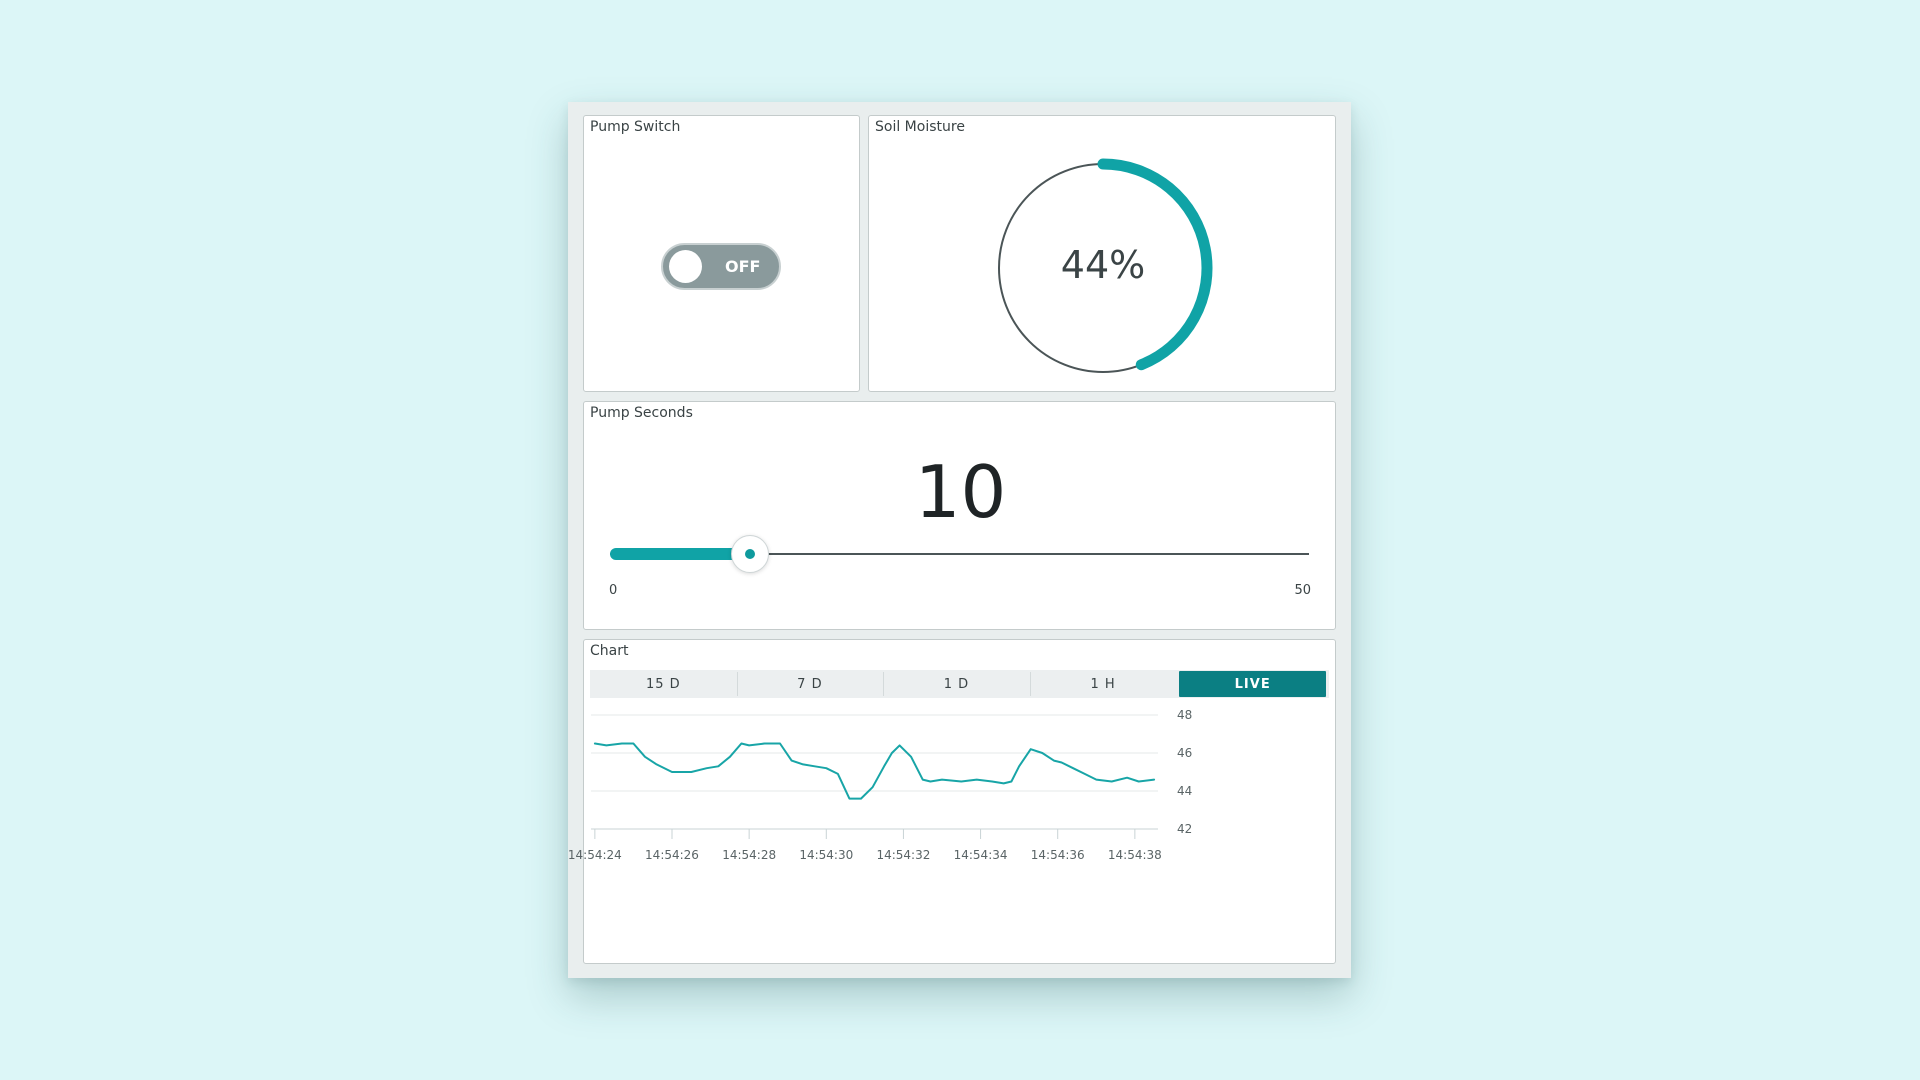 Image resolution: width=1920 pixels, height=1080 pixels. I want to click on pump-seconds-title: Pump Seconds, so click(641, 413).